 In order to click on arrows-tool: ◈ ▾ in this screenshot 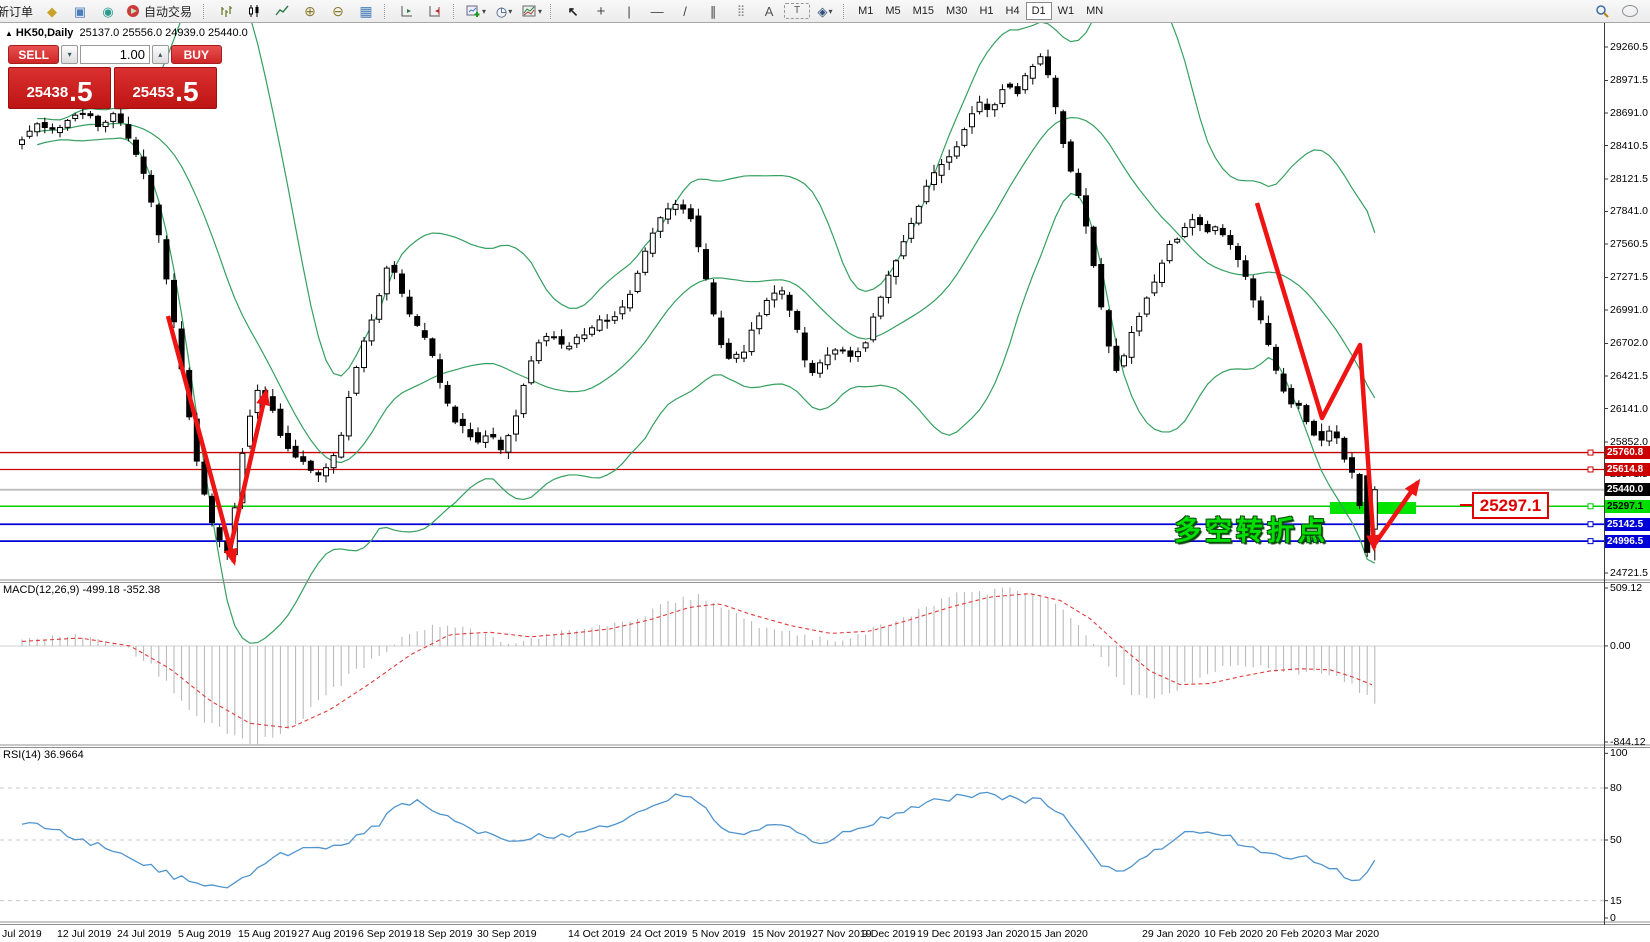, I will do `click(825, 11)`.